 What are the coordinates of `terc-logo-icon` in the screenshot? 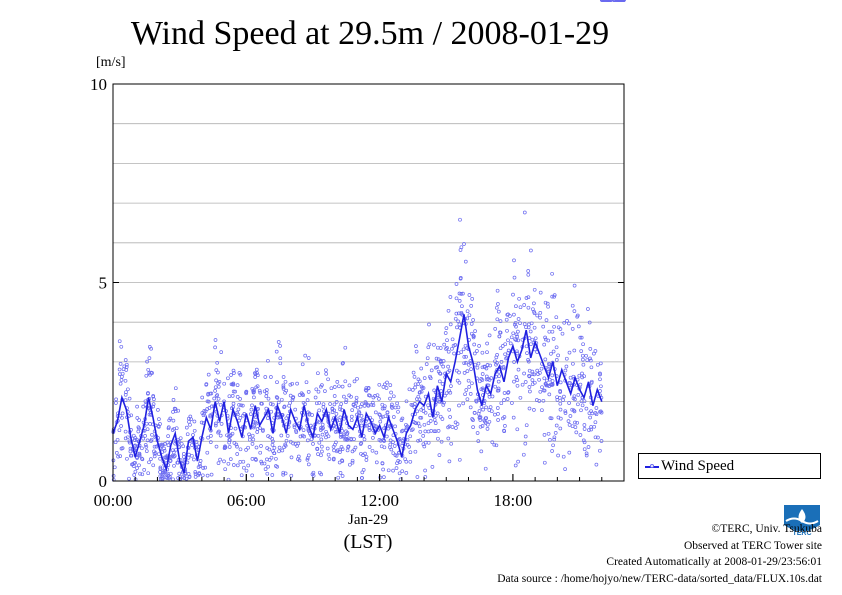 It's located at (802, 518).